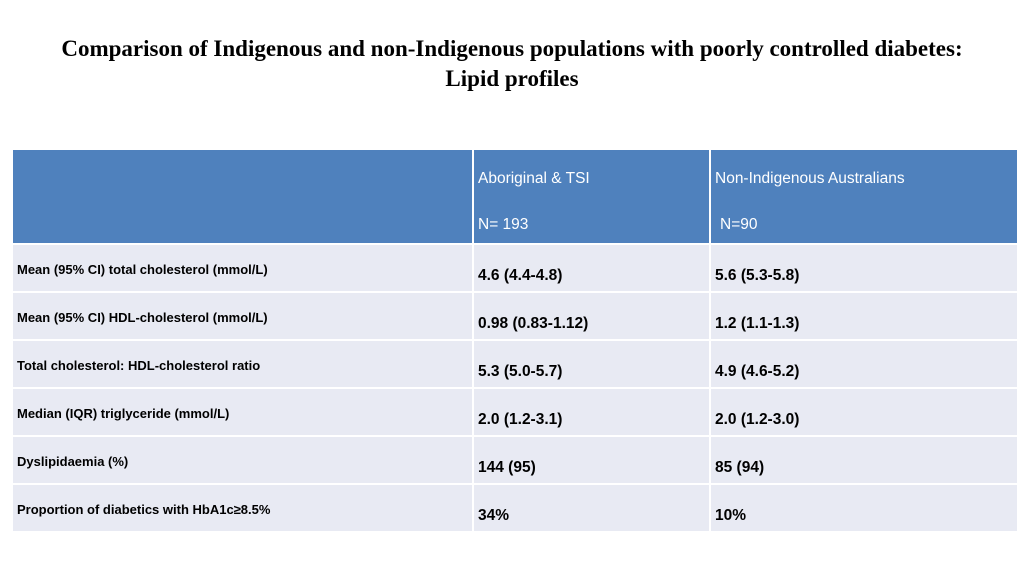 The width and height of the screenshot is (1024, 576). I want to click on header-aboriginal-tsi-label: Aboriginal & TSI, so click(534, 178).